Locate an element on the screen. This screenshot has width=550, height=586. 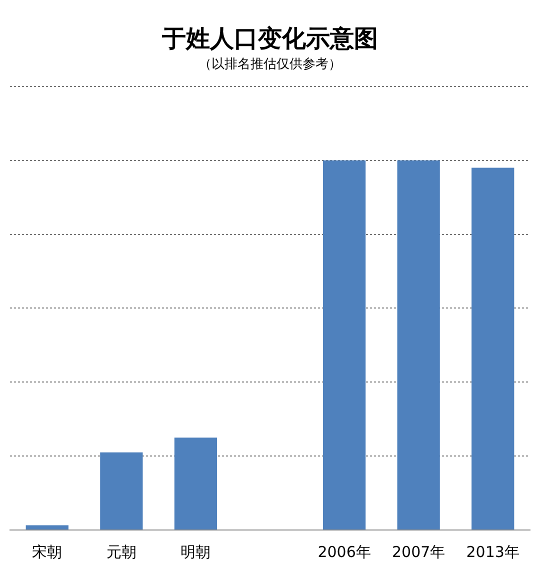
x-tick-label: 宋朝 is located at coordinates (47, 551).